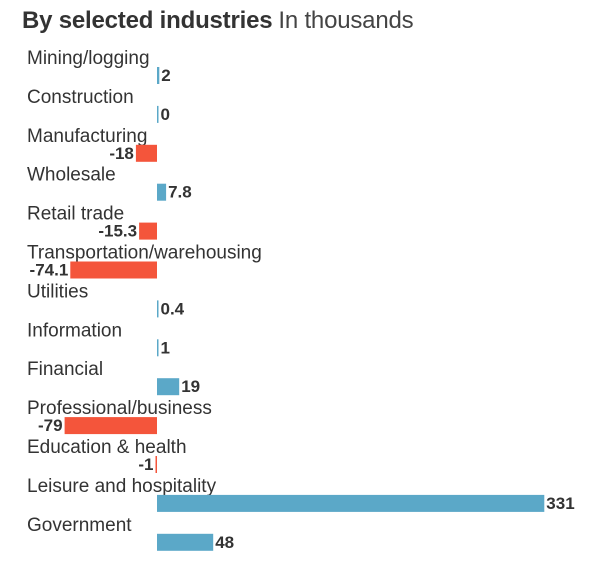 The image size is (591, 571). I want to click on chart-header: By selected industries In thousands, so click(218, 21).